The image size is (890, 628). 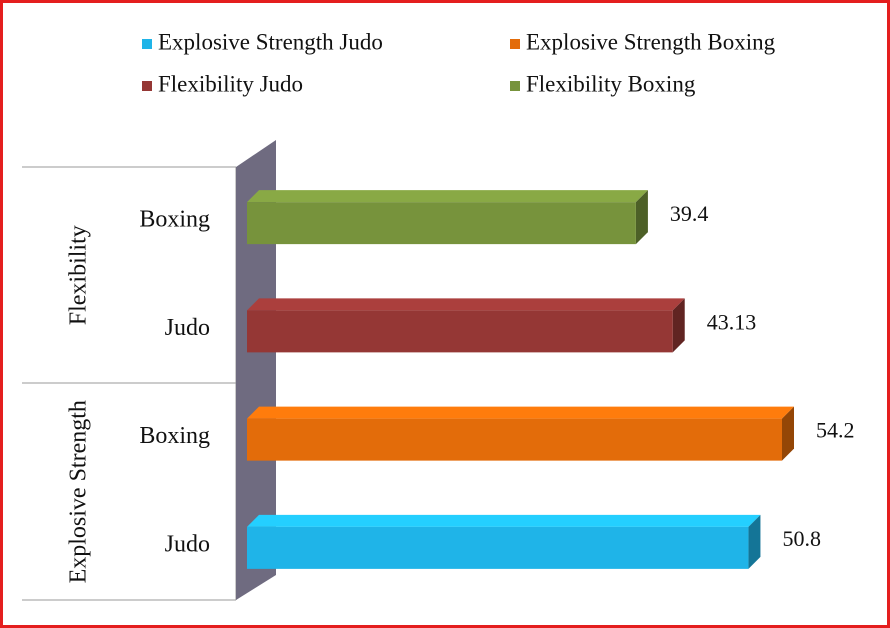 What do you see at coordinates (689, 213) in the screenshot?
I see `value-label: 39.4` at bounding box center [689, 213].